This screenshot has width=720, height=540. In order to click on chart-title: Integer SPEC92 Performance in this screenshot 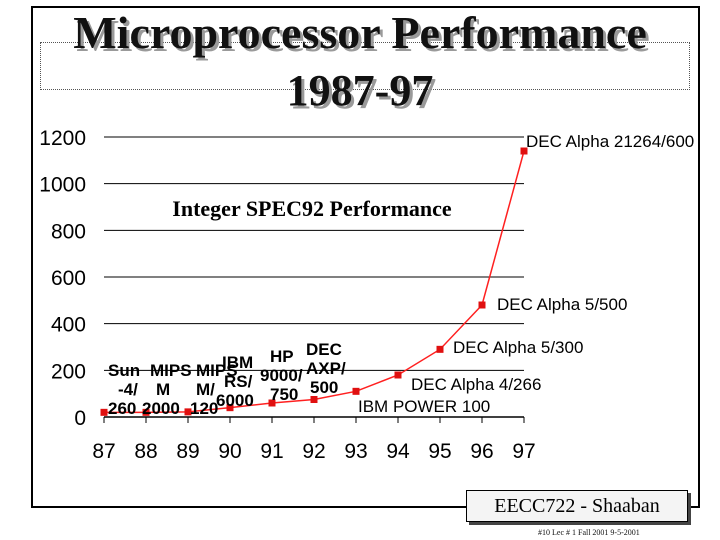, I will do `click(312, 208)`.